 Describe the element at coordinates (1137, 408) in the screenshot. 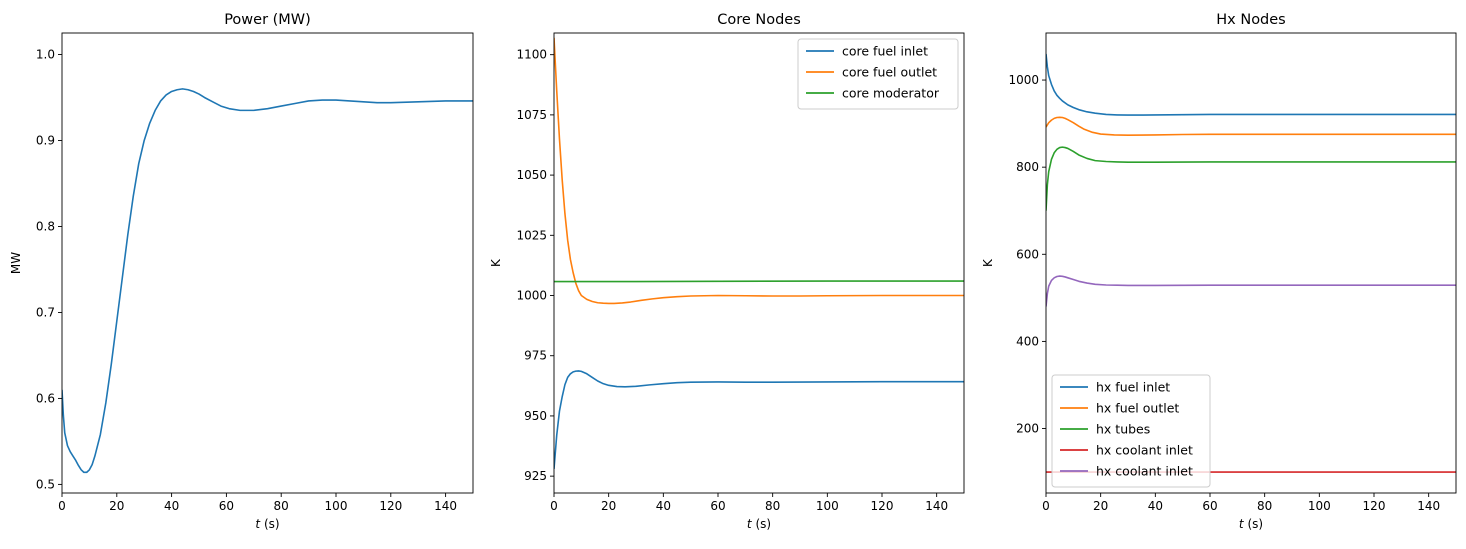

I see `legend-label: hx fuel outlet` at that location.